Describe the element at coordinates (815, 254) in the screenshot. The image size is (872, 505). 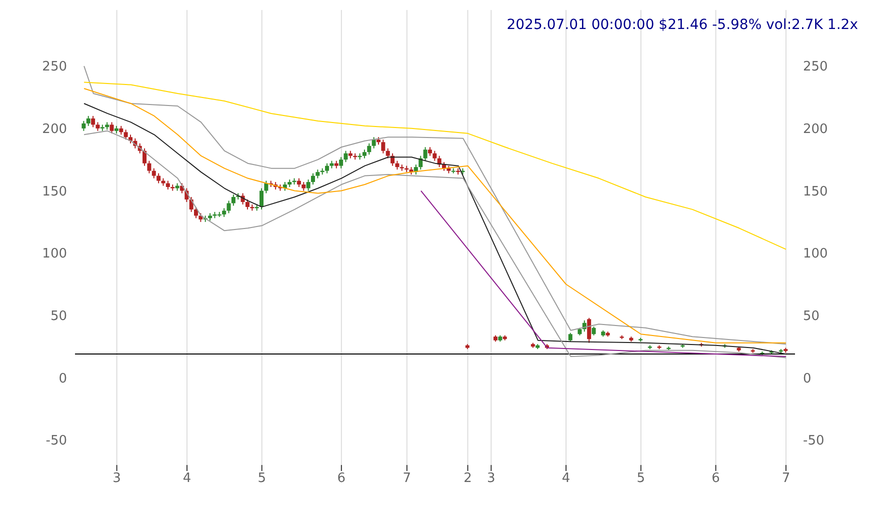
I see `y2-tick-label: 100` at that location.